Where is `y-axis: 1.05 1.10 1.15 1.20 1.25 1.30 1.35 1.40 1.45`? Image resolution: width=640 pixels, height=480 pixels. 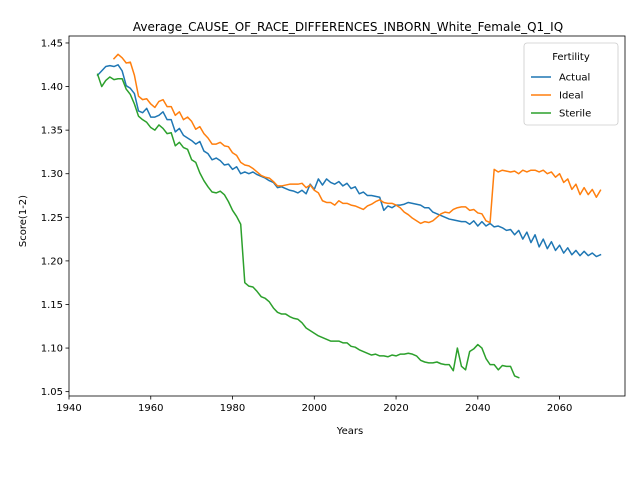 y-axis: 1.05 1.10 1.15 1.20 1.25 1.30 1.35 1.40 1.45 is located at coordinates (55, 218).